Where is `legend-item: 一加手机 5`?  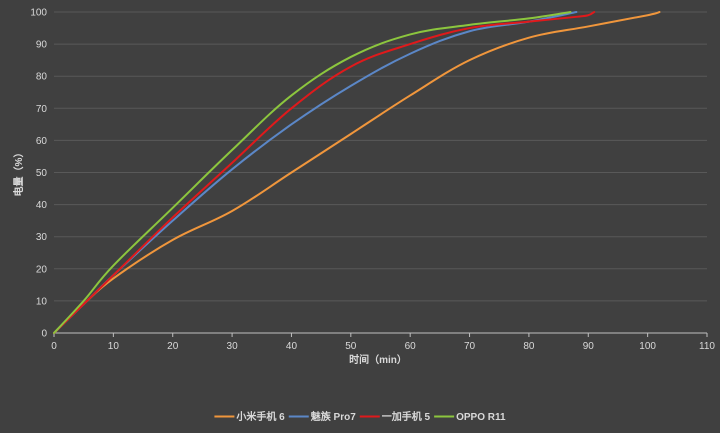
legend-item: 一加手机 5 is located at coordinates (395, 416).